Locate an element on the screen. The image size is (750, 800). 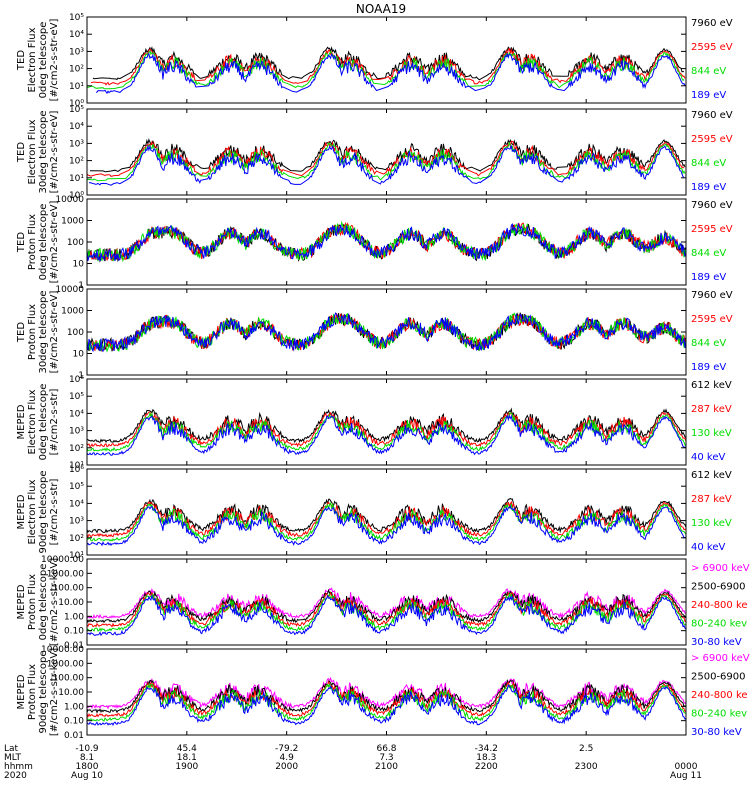
panel-2-ylabel-line: [#/cm2-s-str-eV] is located at coordinates (54, 152).